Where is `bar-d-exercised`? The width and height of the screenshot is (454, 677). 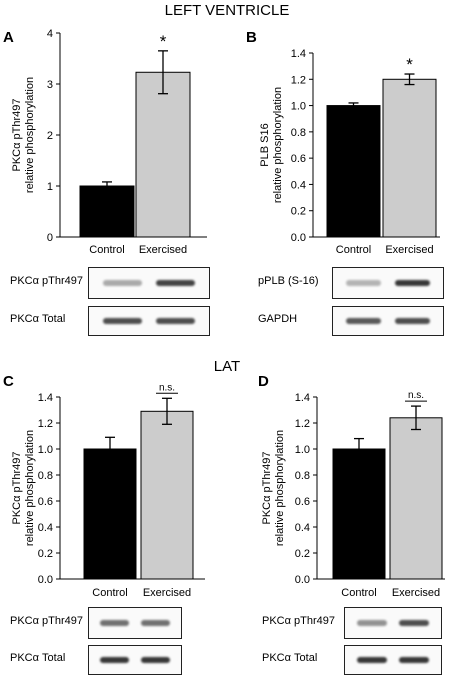
bar-d-exercised is located at coordinates (416, 498).